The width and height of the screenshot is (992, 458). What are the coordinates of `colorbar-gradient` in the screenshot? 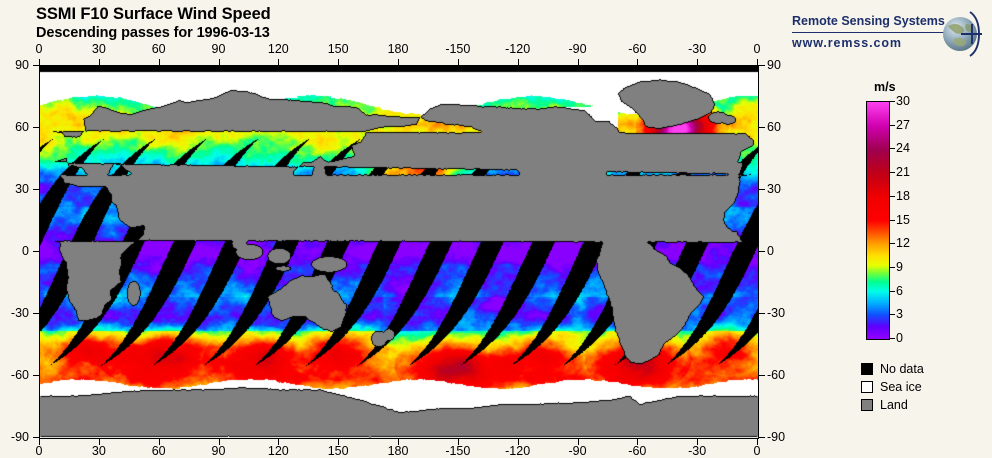 It's located at (878, 220).